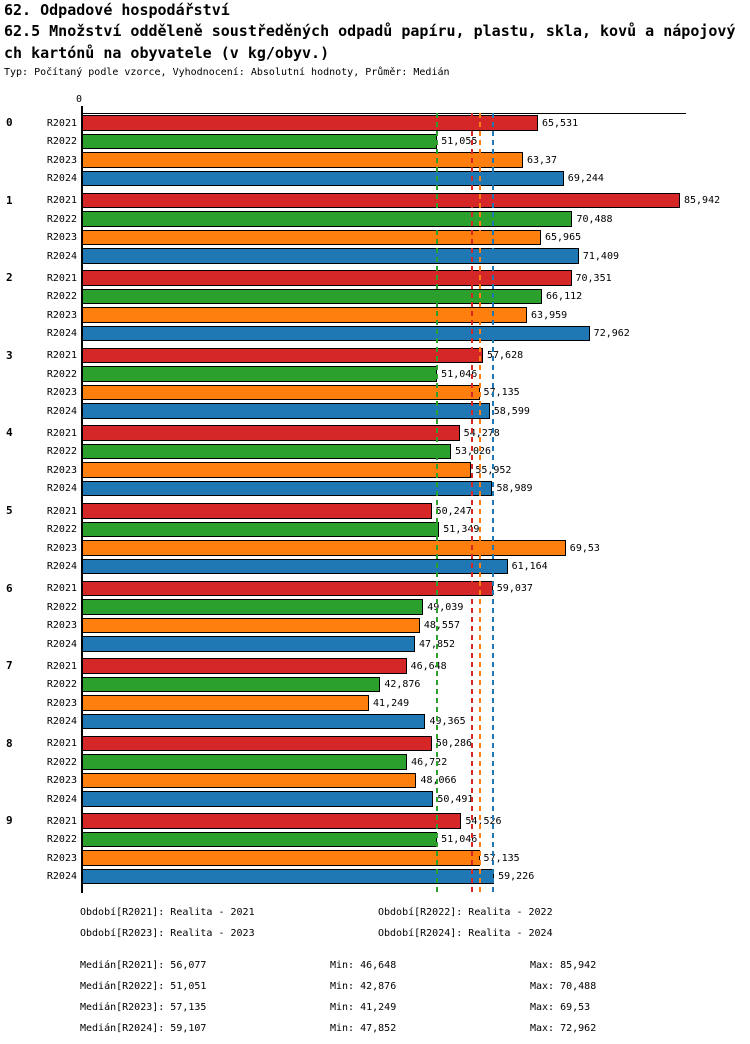  I want to click on bar-0-r2021, so click(310, 123).